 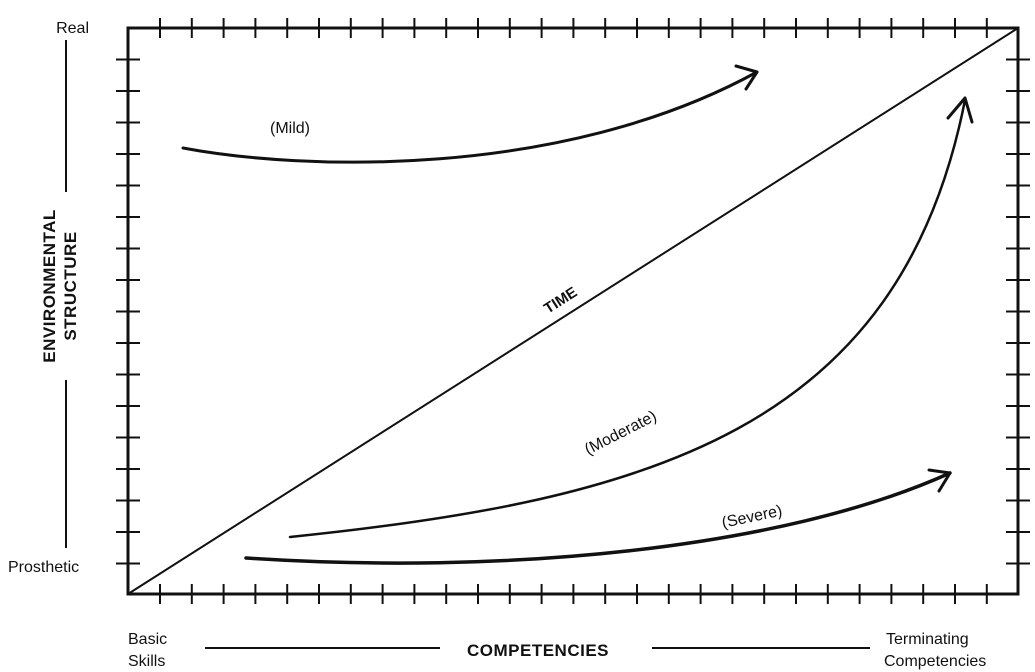 What do you see at coordinates (70, 285) in the screenshot?
I see `y-axis-title-line2: STRUCTURE` at bounding box center [70, 285].